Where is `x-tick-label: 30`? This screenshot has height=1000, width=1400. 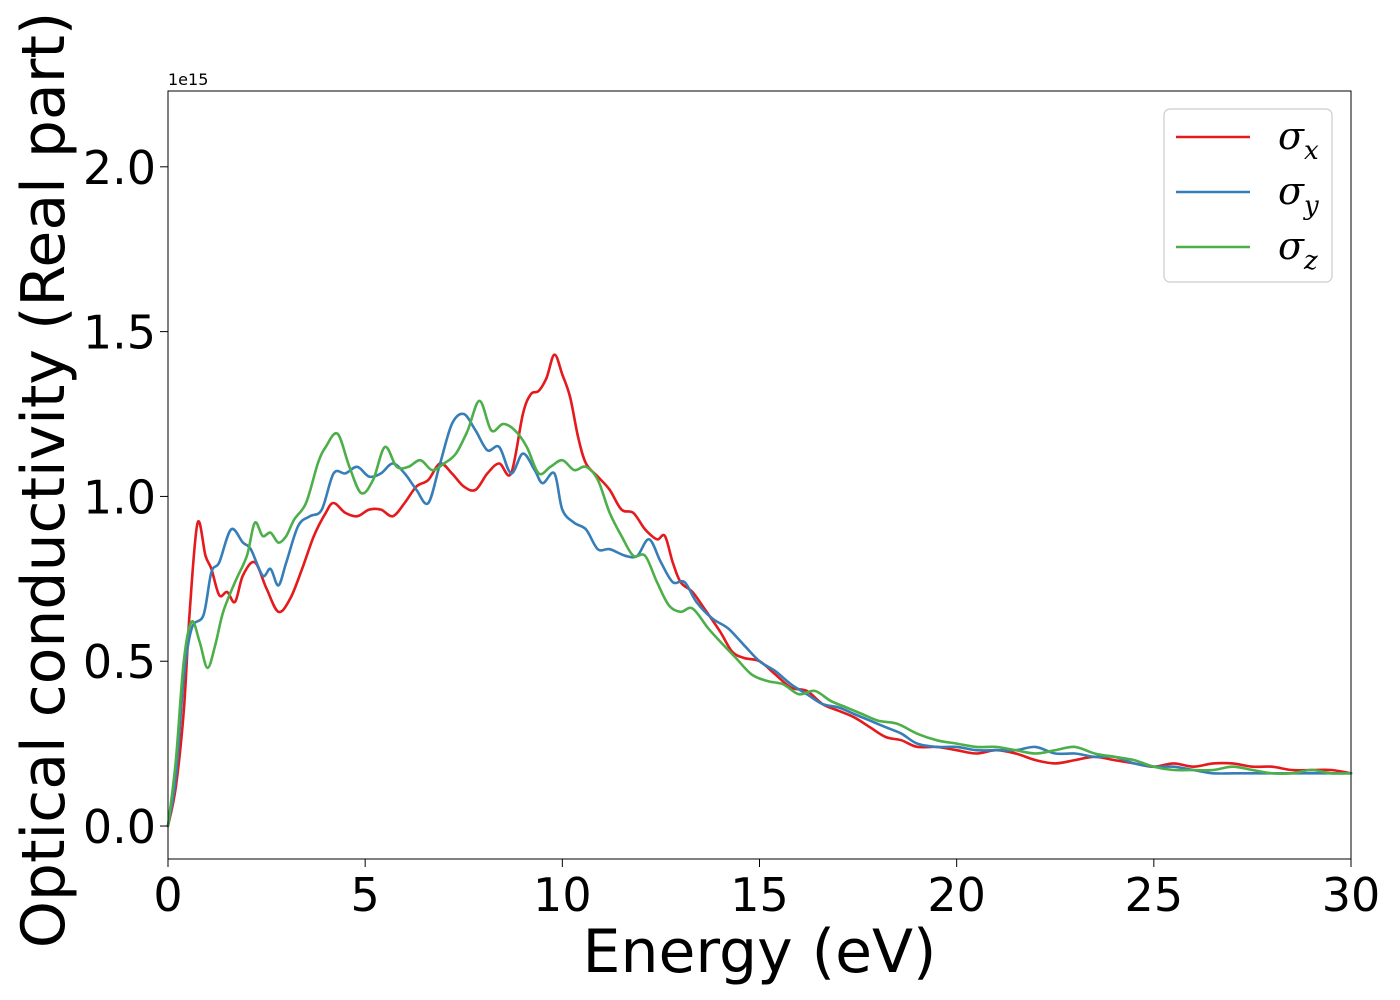
x-tick-label: 30 is located at coordinates (1351, 895).